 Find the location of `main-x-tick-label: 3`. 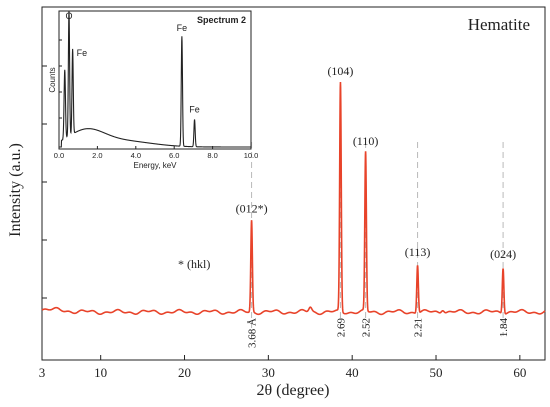

main-x-tick-label: 3 is located at coordinates (42, 372).